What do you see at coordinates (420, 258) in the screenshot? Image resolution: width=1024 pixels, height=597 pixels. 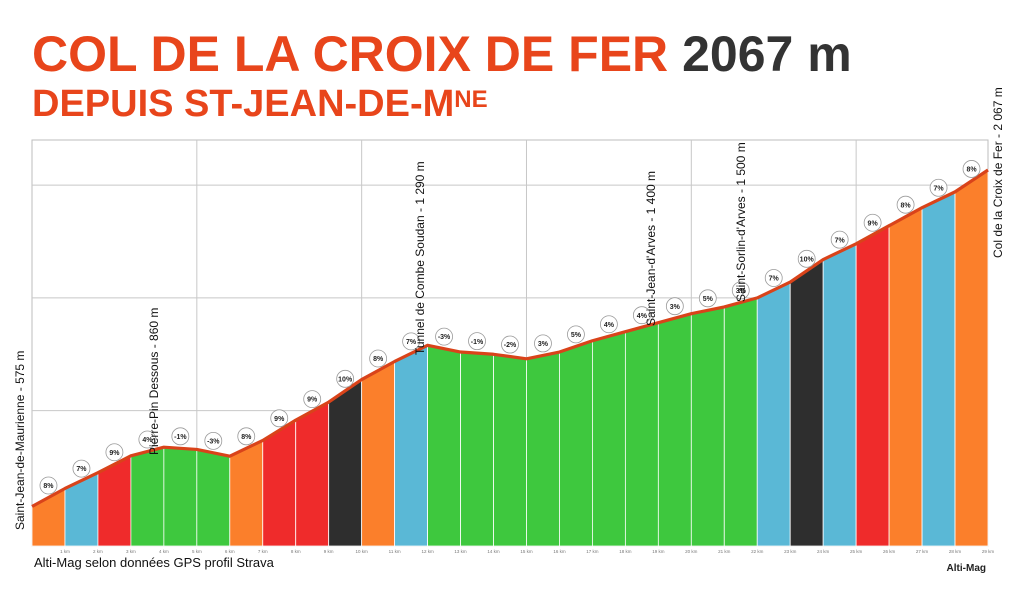 I see `waypoint-label: Tunnel de Combe Soudan - 1 290 m` at bounding box center [420, 258].